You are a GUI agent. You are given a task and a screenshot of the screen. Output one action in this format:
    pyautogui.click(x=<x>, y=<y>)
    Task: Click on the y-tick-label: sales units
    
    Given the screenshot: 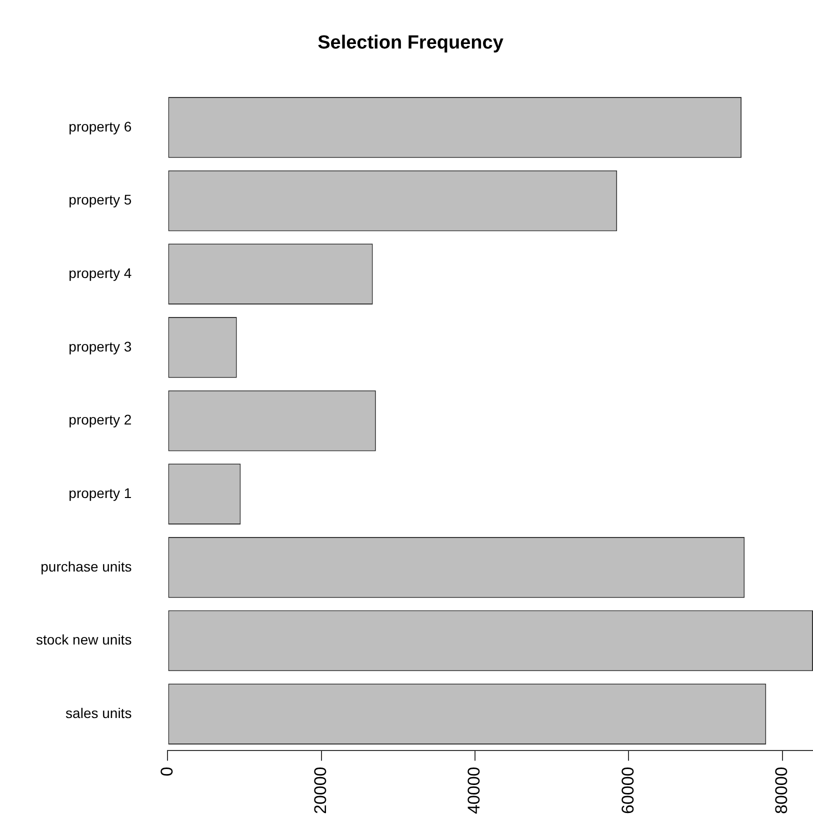 What is the action you would take?
    pyautogui.click(x=99, y=712)
    